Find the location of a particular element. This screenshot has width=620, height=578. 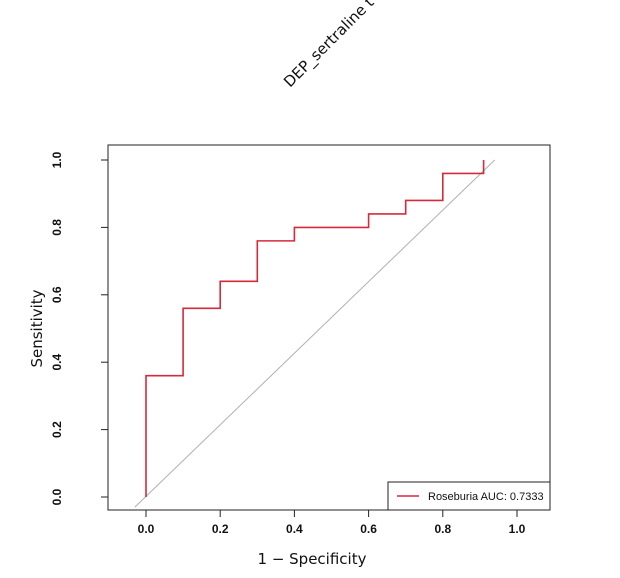

y-tick-label: 0.0 is located at coordinates (57, 496).